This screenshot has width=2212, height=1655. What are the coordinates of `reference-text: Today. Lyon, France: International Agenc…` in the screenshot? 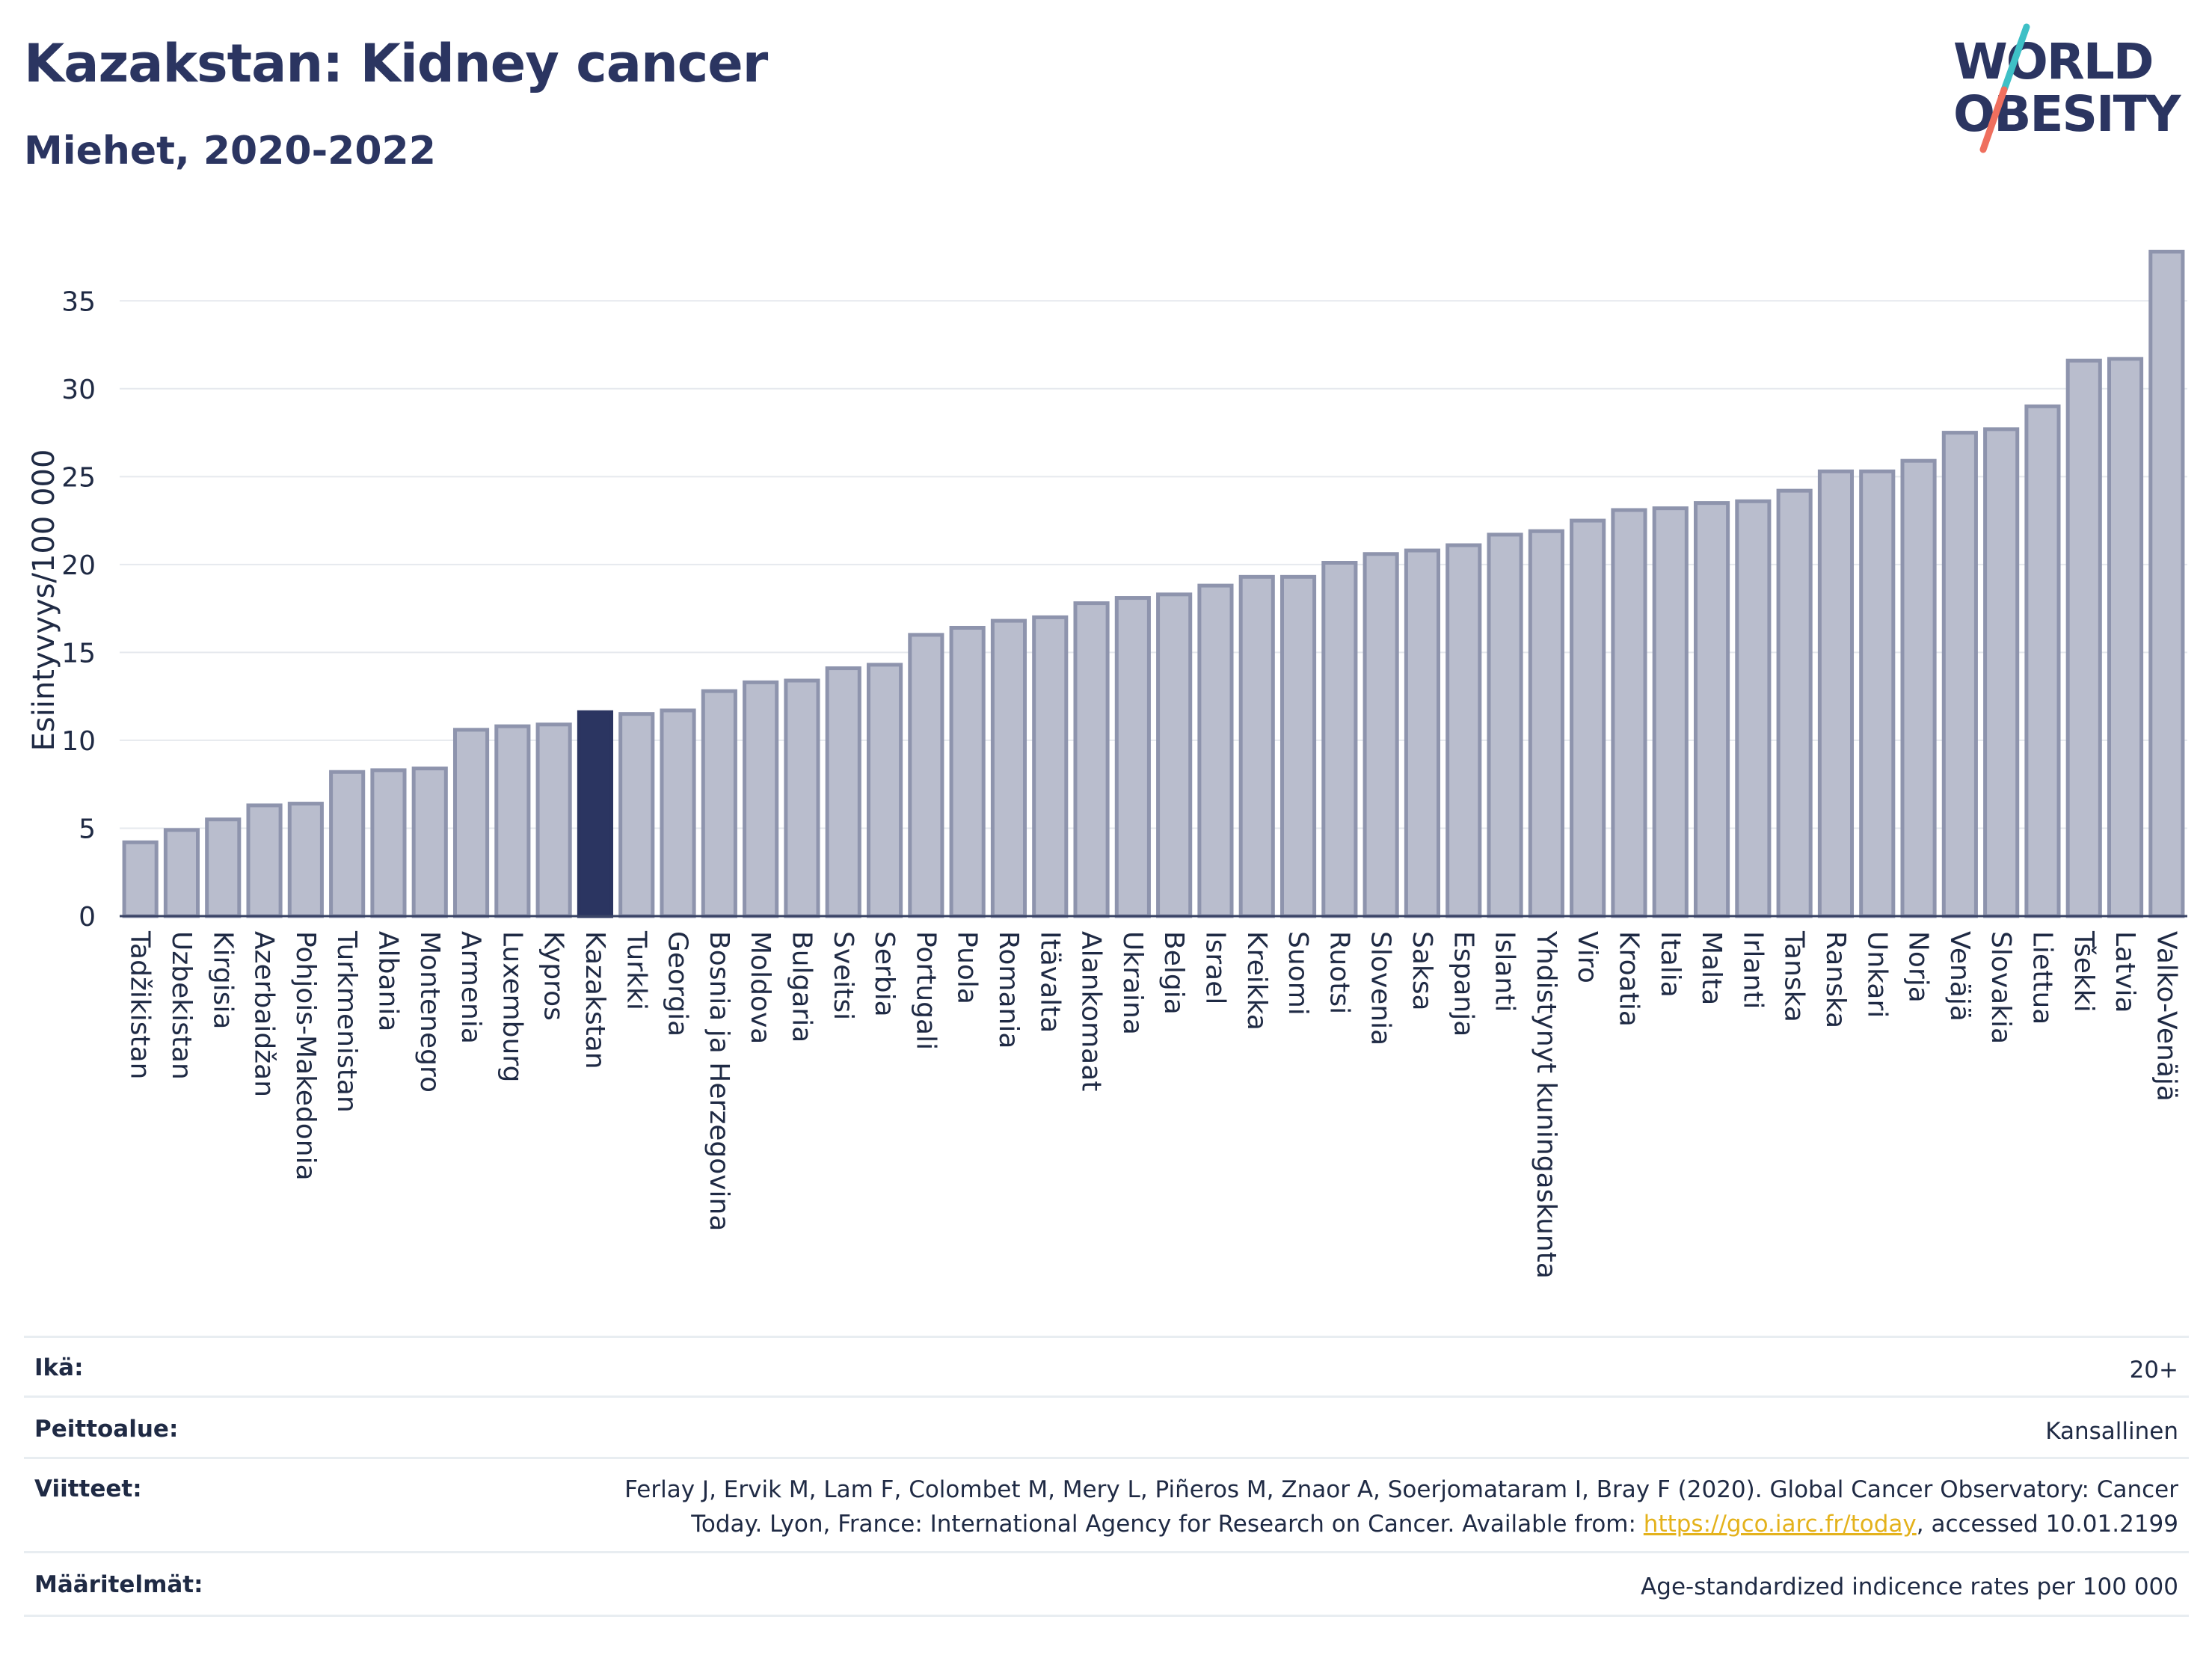 It's located at (1167, 1524).